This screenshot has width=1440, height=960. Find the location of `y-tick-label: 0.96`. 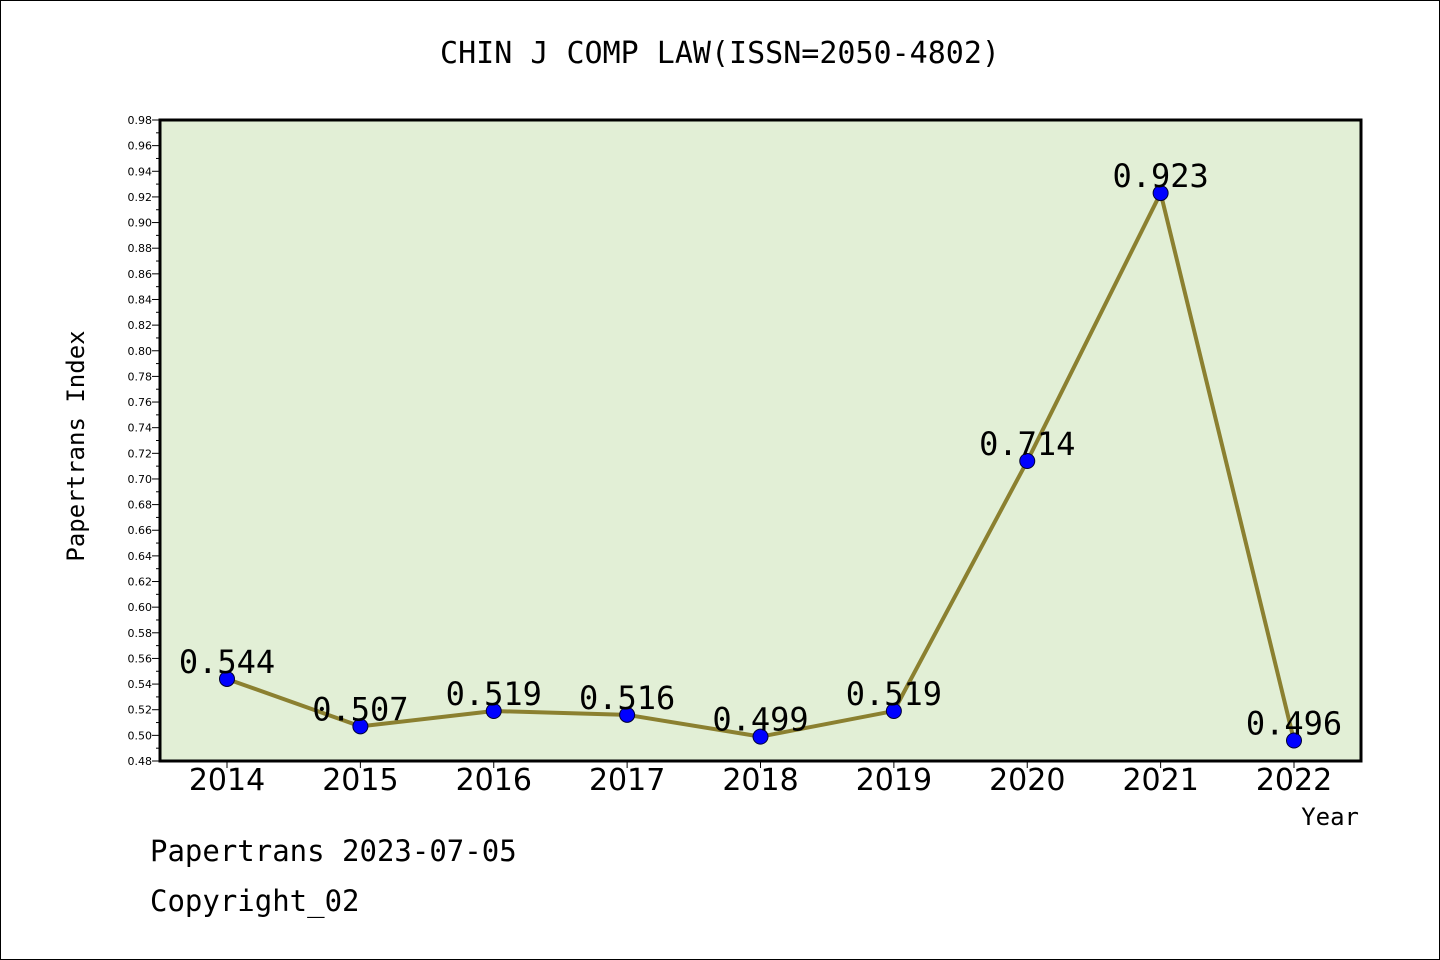

y-tick-label: 0.96 is located at coordinates (140, 146).